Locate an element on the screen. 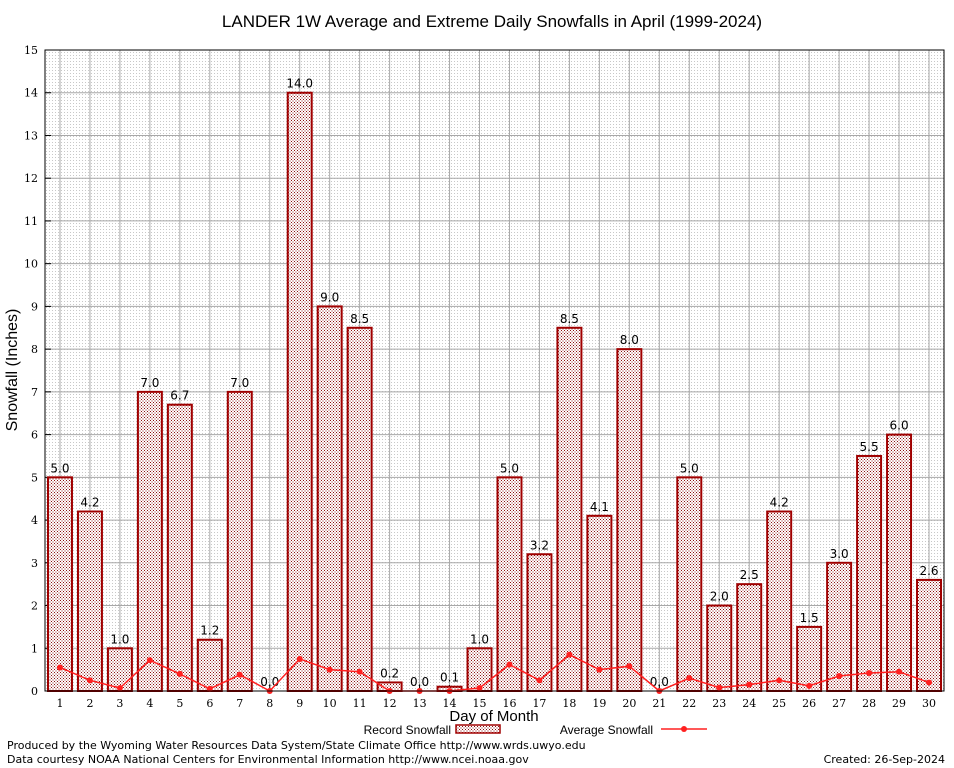 The height and width of the screenshot is (768, 954). bar-value-label: 0.0 is located at coordinates (419, 682).